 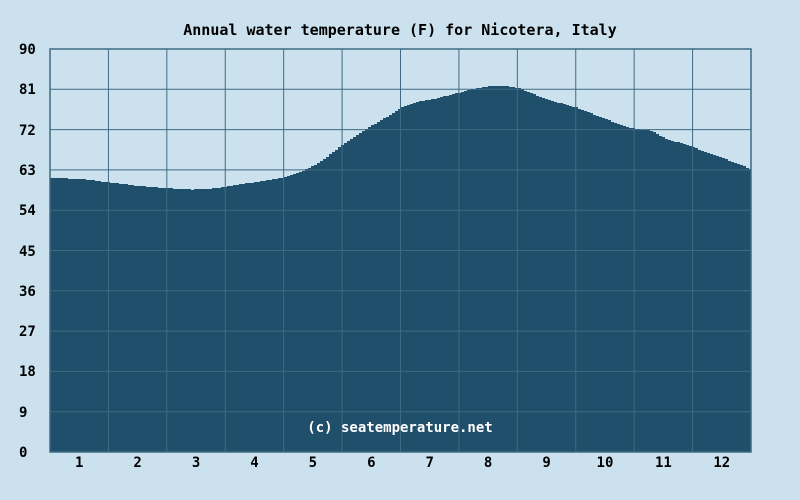 I want to click on y-tick-label: 63, so click(x=27, y=170).